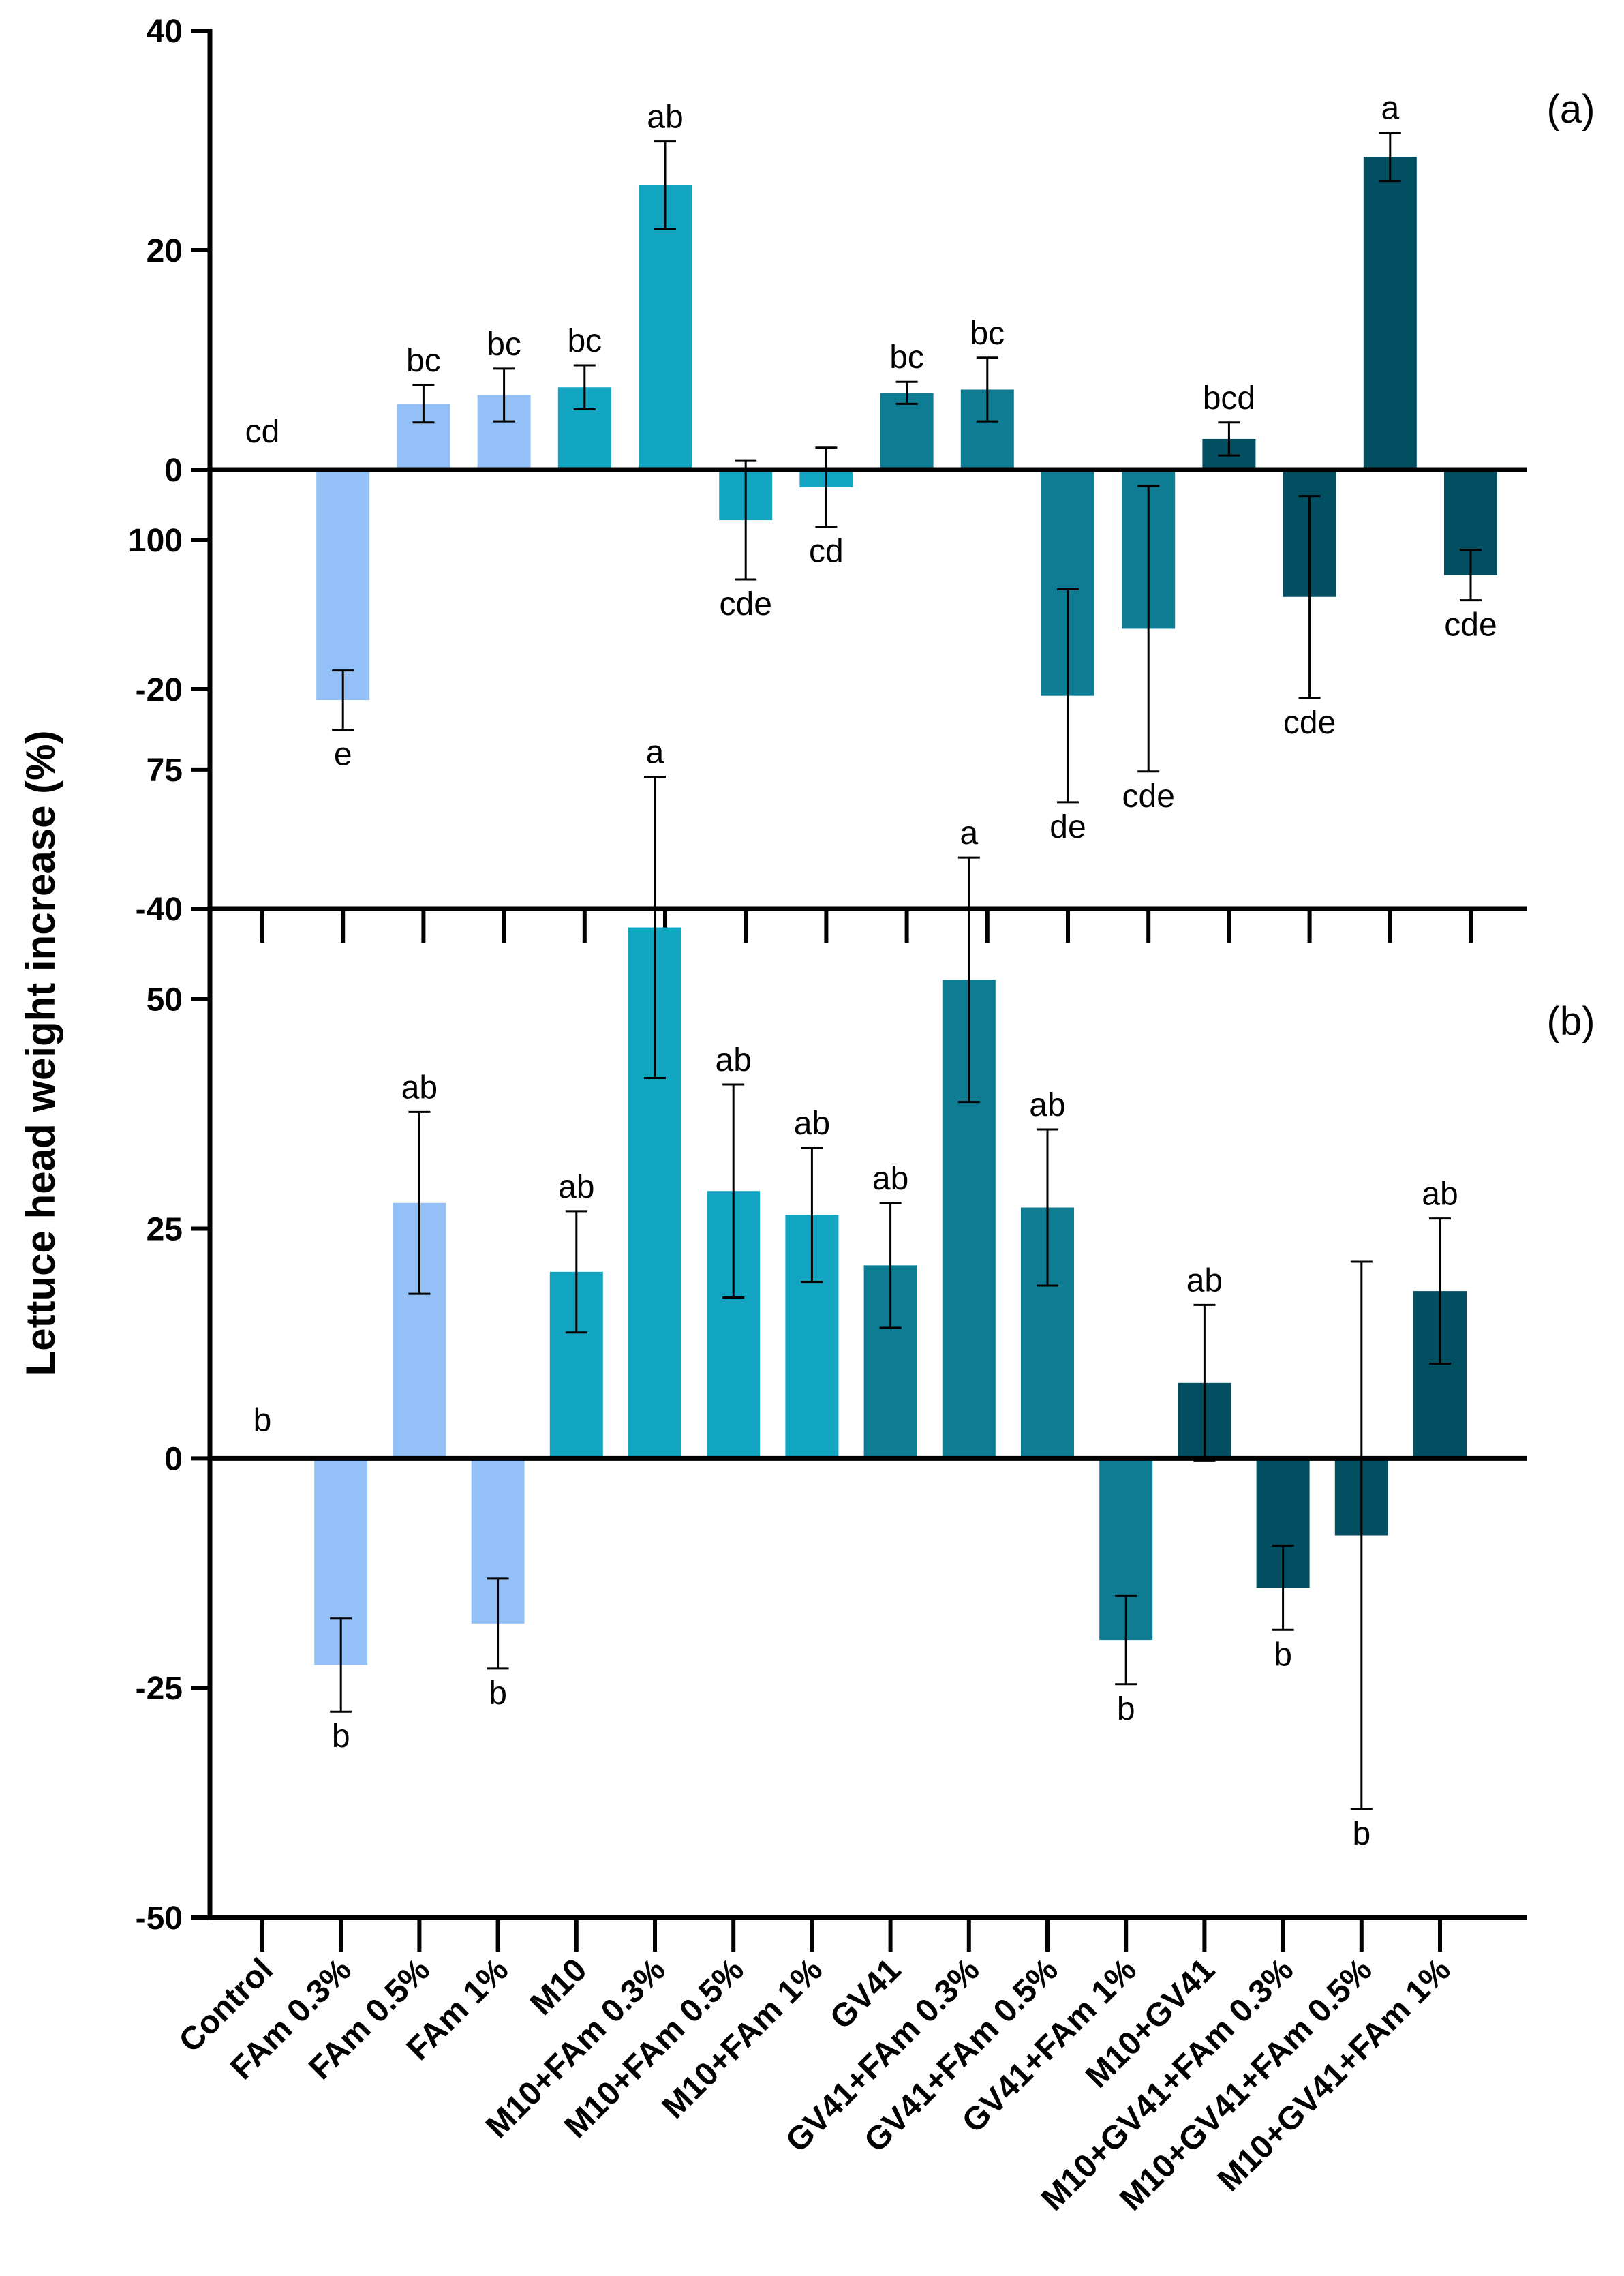 The height and width of the screenshot is (2276, 1624). What do you see at coordinates (1571, 1021) in the screenshot?
I see `panel-label: (b)` at bounding box center [1571, 1021].